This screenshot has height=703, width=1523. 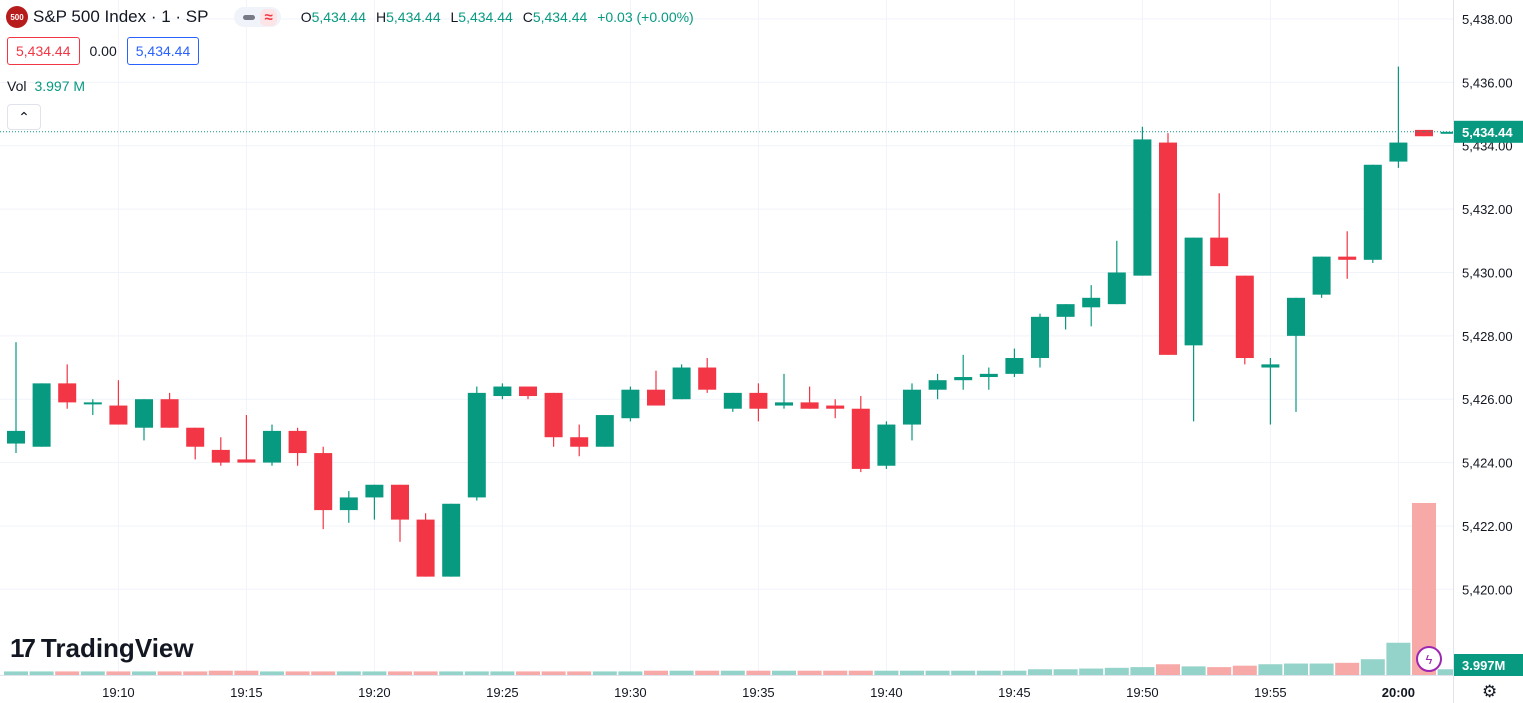 What do you see at coordinates (1014, 692) in the screenshot?
I see `x-tick-label: 19:45` at bounding box center [1014, 692].